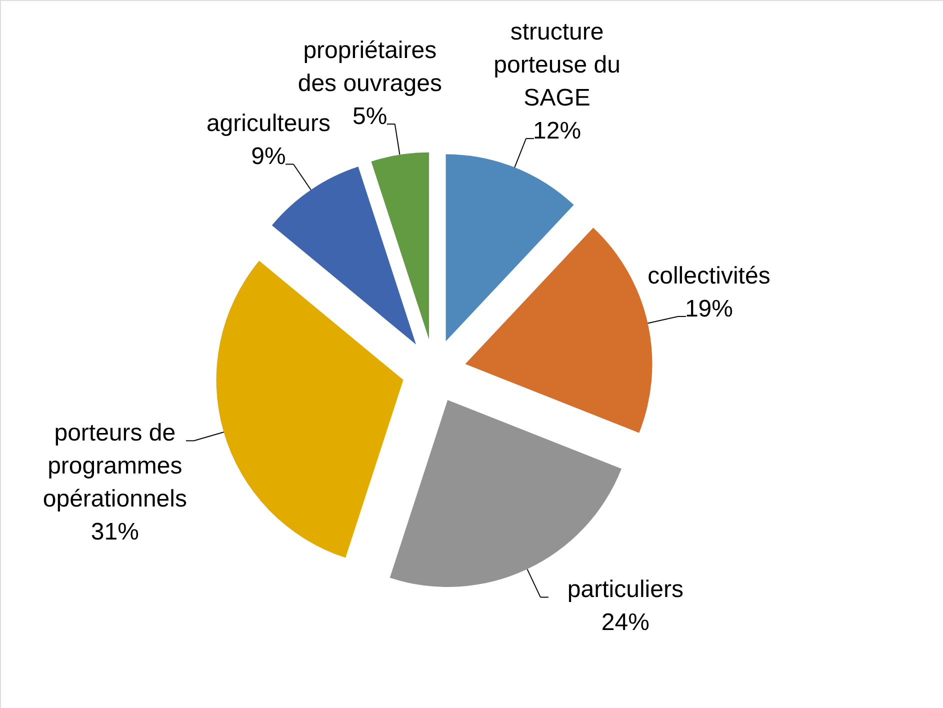 The image size is (943, 708). What do you see at coordinates (625, 590) in the screenshot?
I see `slice-label: particuliers` at bounding box center [625, 590].